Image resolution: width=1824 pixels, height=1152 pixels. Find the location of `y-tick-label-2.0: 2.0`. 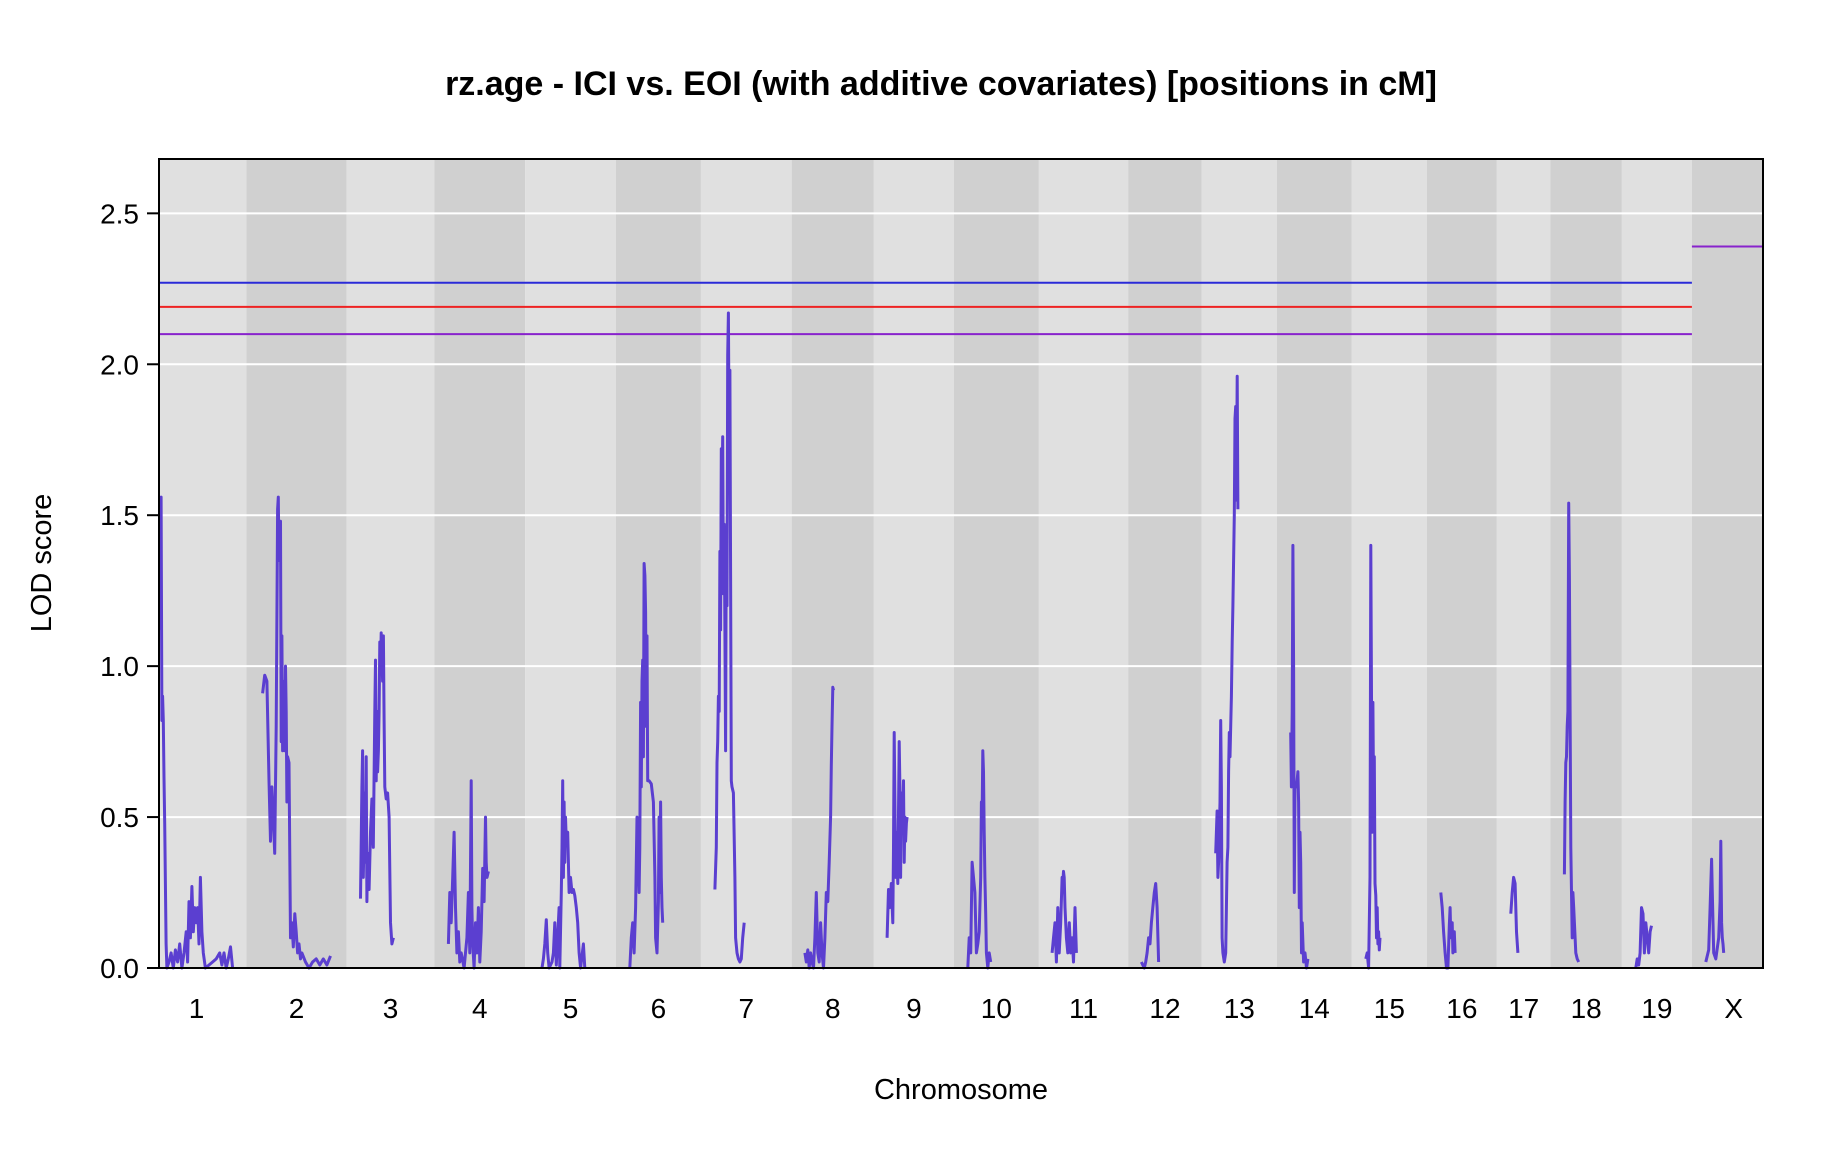

y-tick-label-2.0: 2.0 is located at coordinates (119, 364).